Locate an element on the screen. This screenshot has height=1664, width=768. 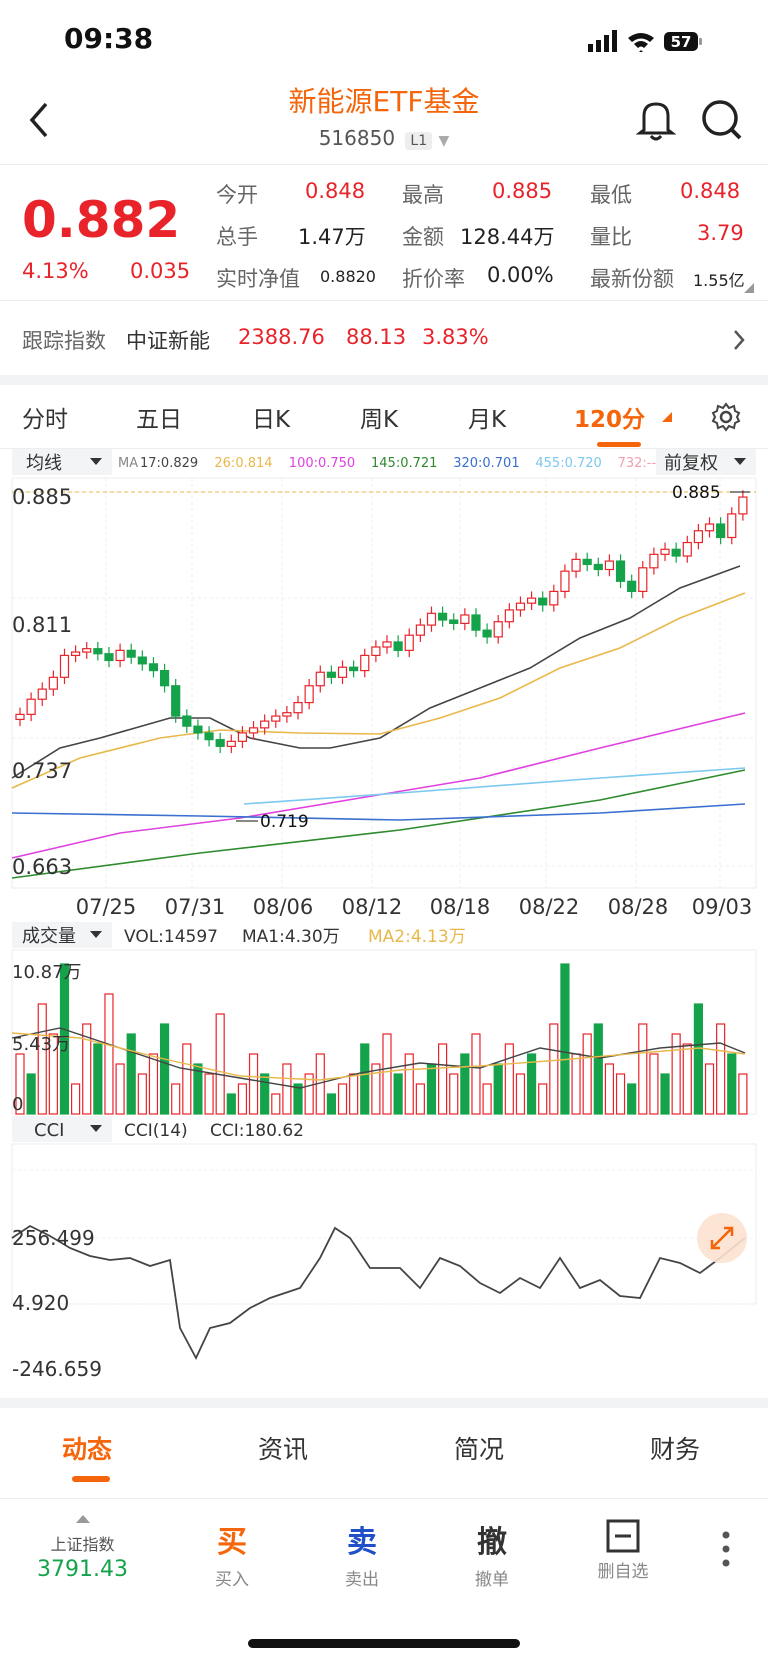
change-percent: 4.13% is located at coordinates (55, 271).